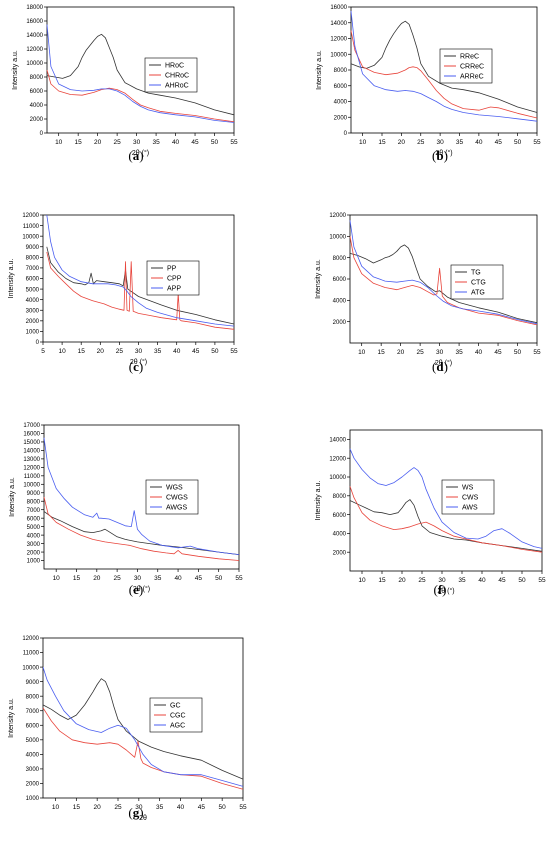 This screenshot has height=855, width=550. What do you see at coordinates (34, 8) in the screenshot?
I see `y-tick-label: 18000` at bounding box center [34, 8].